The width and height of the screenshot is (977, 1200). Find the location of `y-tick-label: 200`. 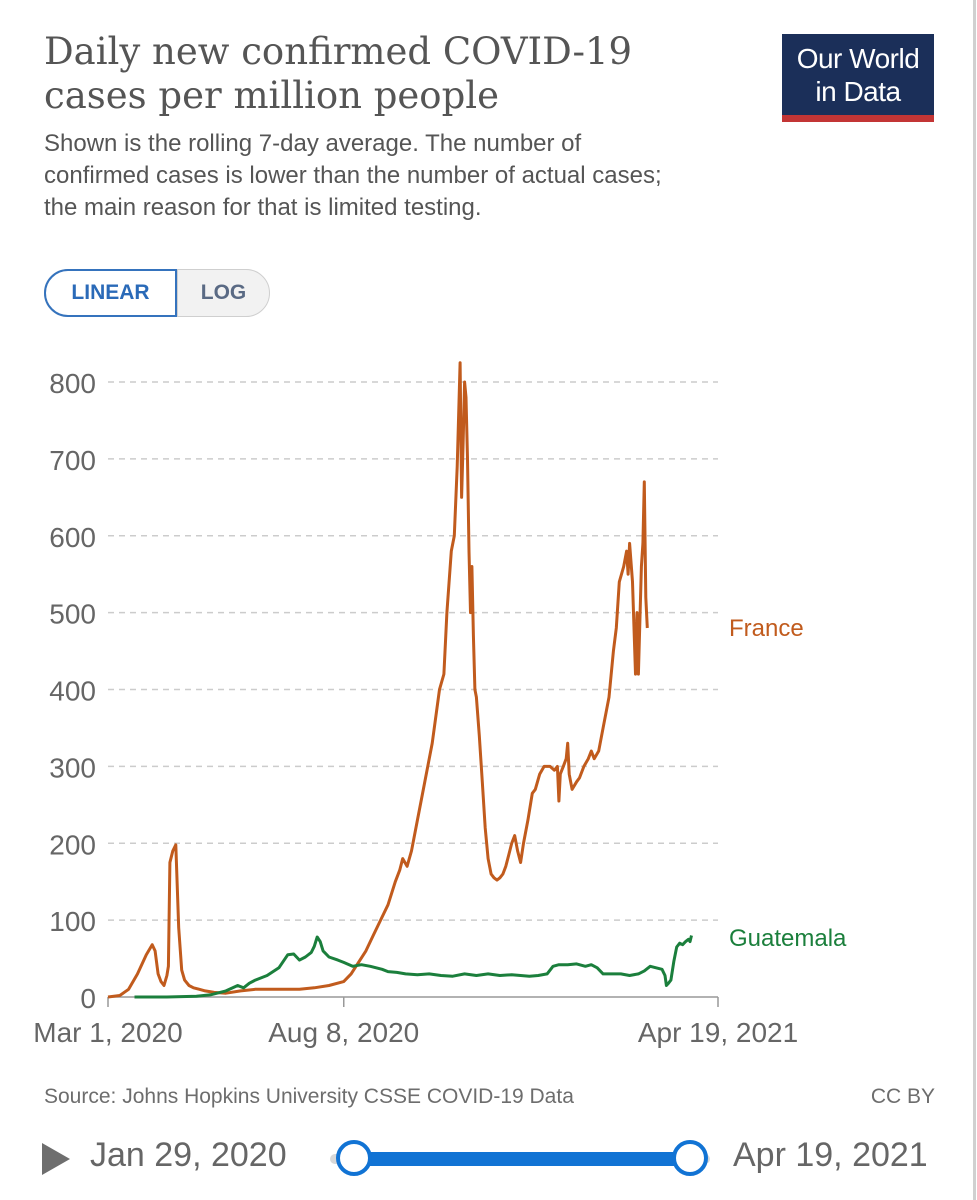

y-tick-label: 200 is located at coordinates (72, 844).